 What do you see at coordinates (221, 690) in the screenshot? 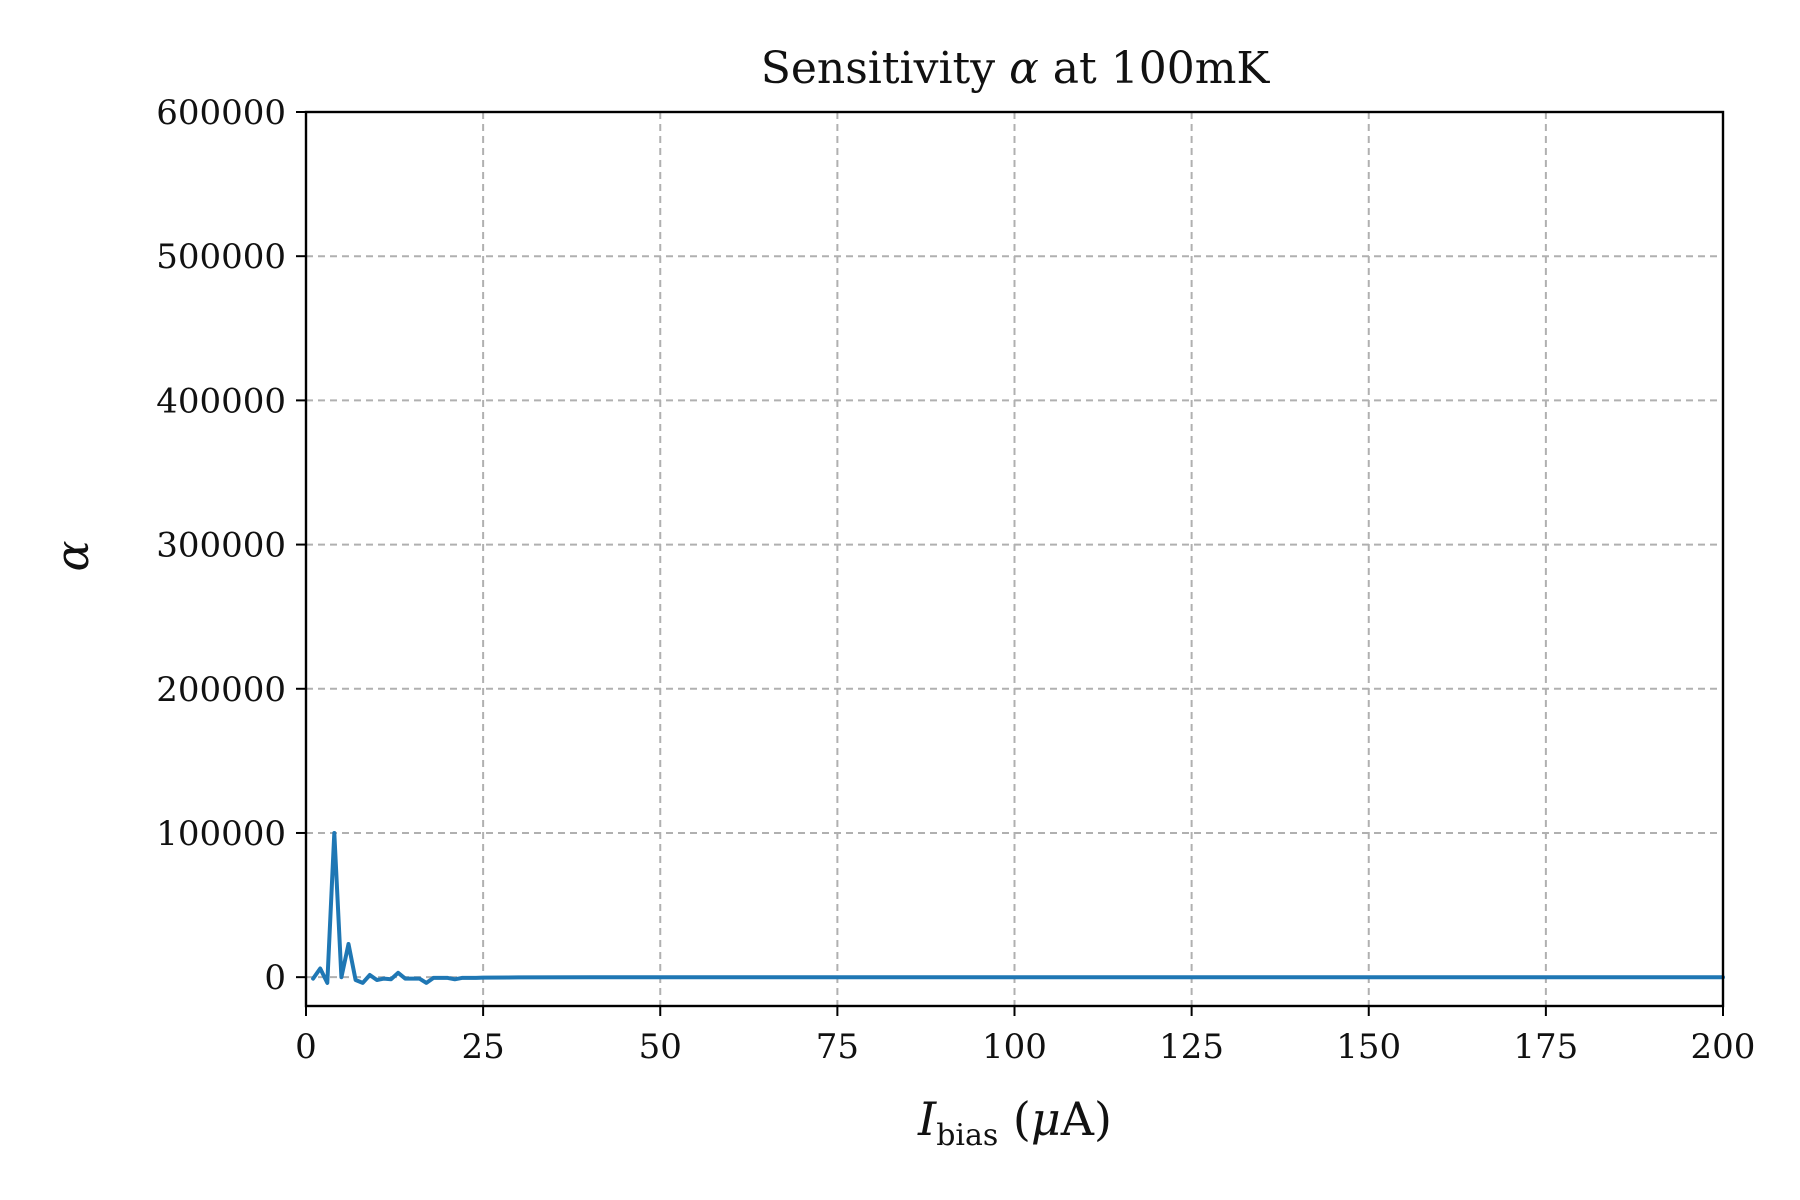
I see `y-tick-label: 200000` at bounding box center [221, 690].